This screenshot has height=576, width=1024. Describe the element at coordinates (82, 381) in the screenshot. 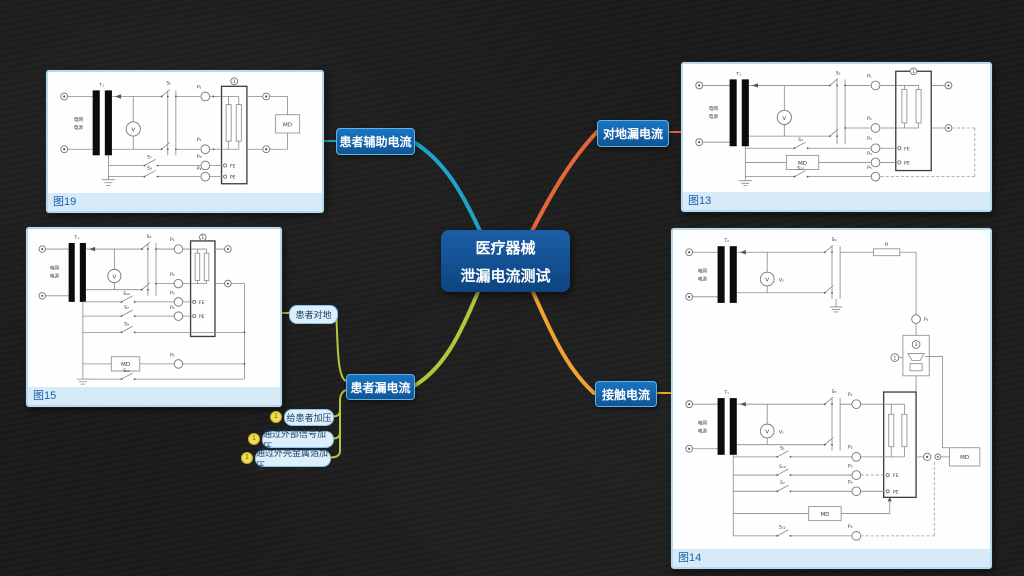

I see `fig15-ground-symbol` at that location.